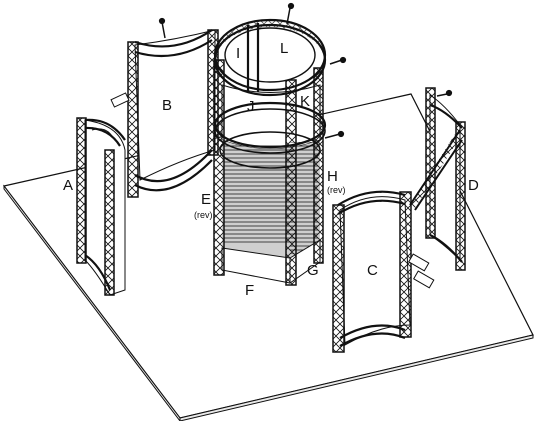 Image resolution: width=542 pixels, height=421 pixels. Describe the element at coordinates (383, 271) in the screenshot. I see `panel-c` at that location.